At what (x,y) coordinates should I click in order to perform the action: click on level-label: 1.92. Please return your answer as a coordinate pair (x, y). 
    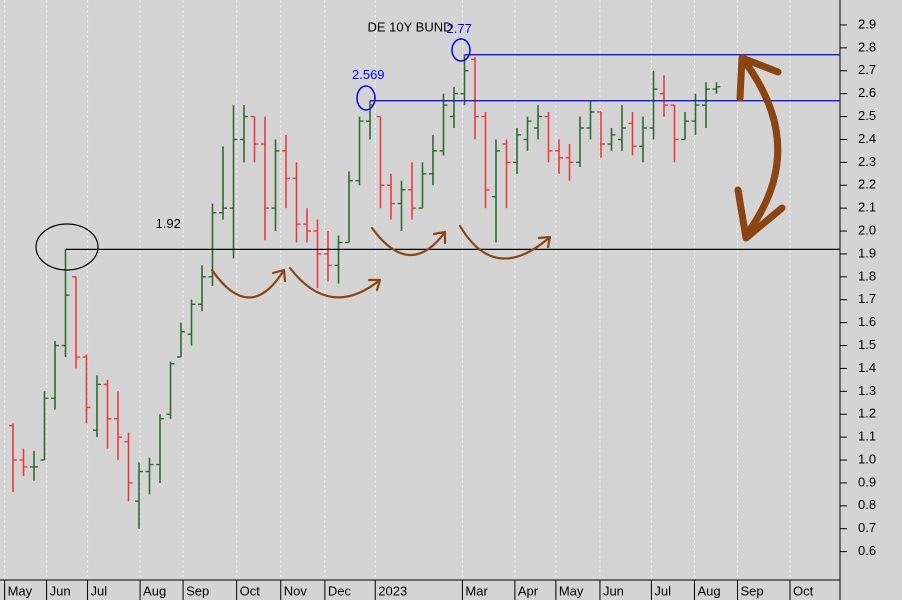
    Looking at the image, I should click on (168, 223).